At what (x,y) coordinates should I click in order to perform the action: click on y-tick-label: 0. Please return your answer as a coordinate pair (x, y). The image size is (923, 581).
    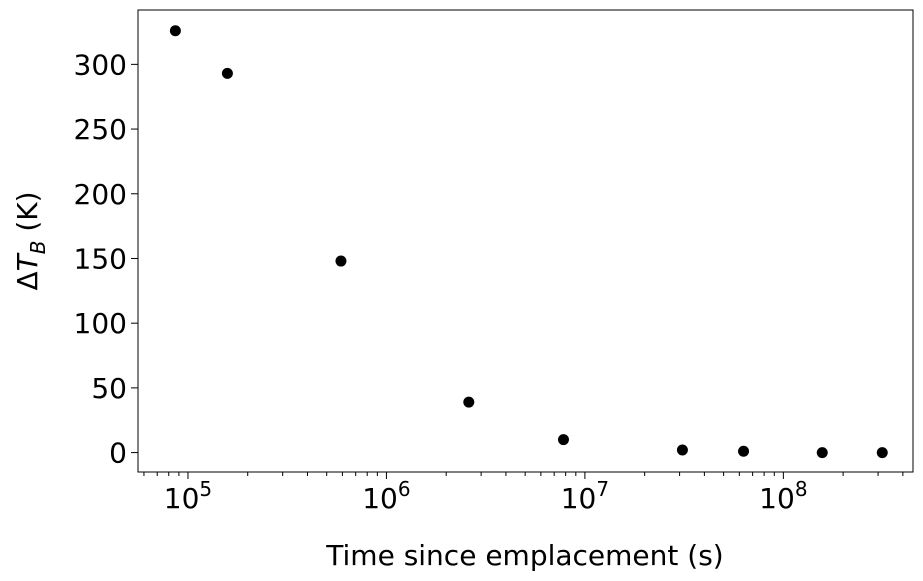
    Looking at the image, I should click on (118, 453).